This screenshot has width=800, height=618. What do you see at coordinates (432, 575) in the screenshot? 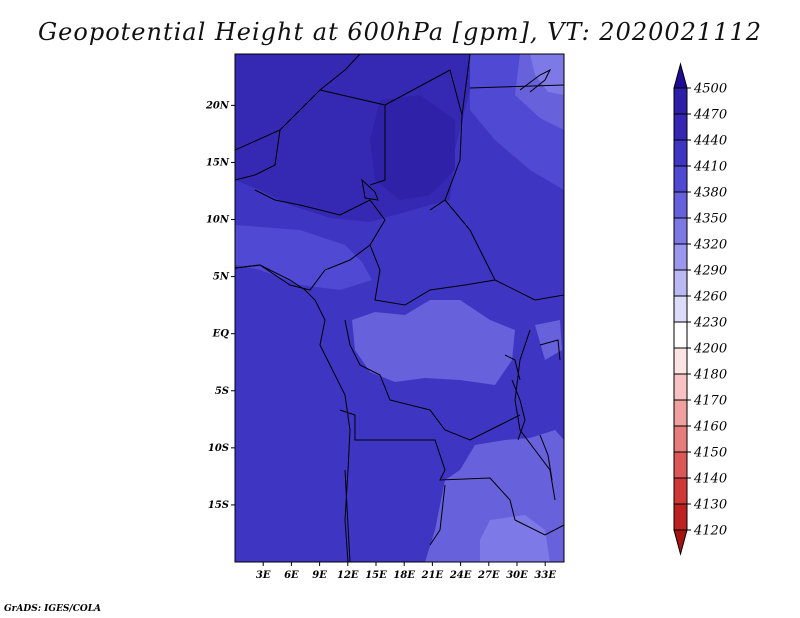
I see `lon-tick-label: 21E` at bounding box center [432, 575].